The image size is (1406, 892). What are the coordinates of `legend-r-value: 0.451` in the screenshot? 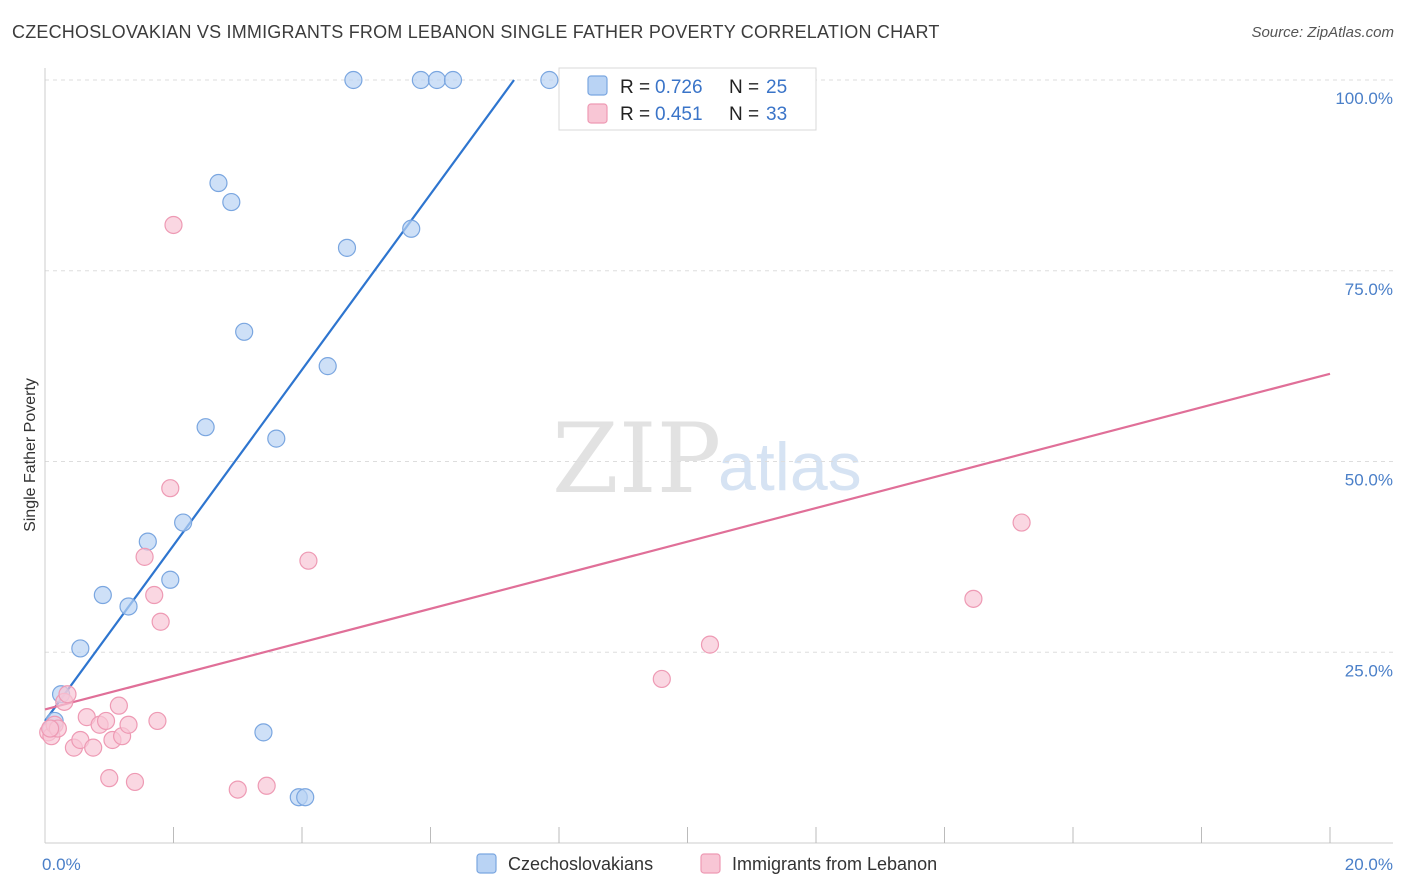 It's located at (679, 114).